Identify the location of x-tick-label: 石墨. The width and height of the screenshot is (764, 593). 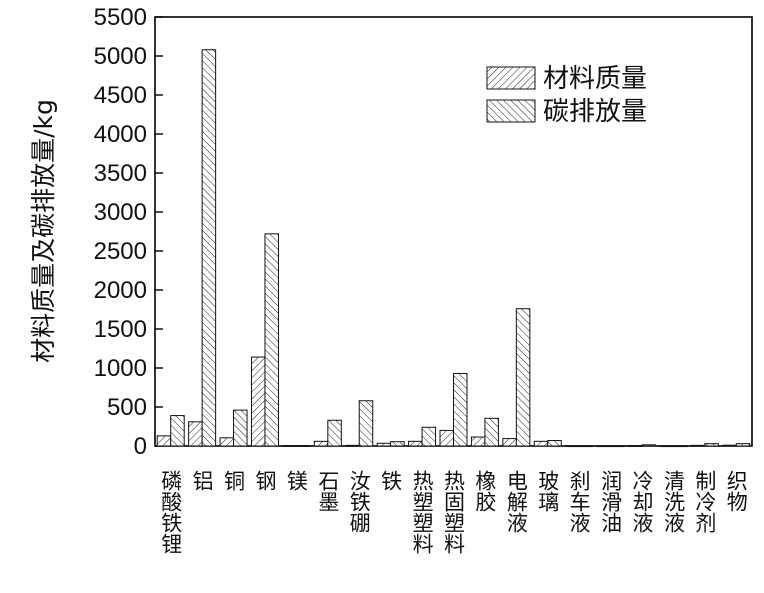
(328, 491).